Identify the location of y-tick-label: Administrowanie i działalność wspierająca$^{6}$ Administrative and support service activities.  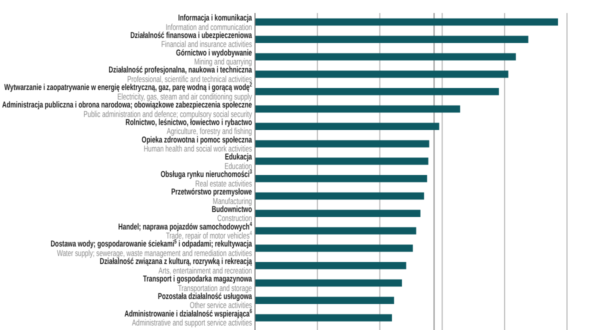
(188, 318).